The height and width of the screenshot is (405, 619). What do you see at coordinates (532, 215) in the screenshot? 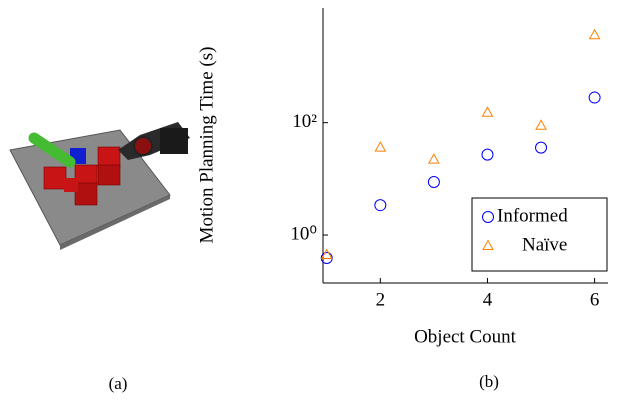
I see `legend-label: Informed` at bounding box center [532, 215].